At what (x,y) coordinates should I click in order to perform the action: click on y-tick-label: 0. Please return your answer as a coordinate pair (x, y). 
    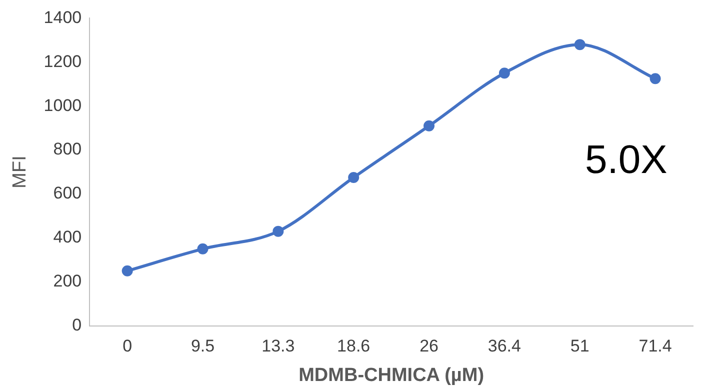
    Looking at the image, I should click on (77, 324).